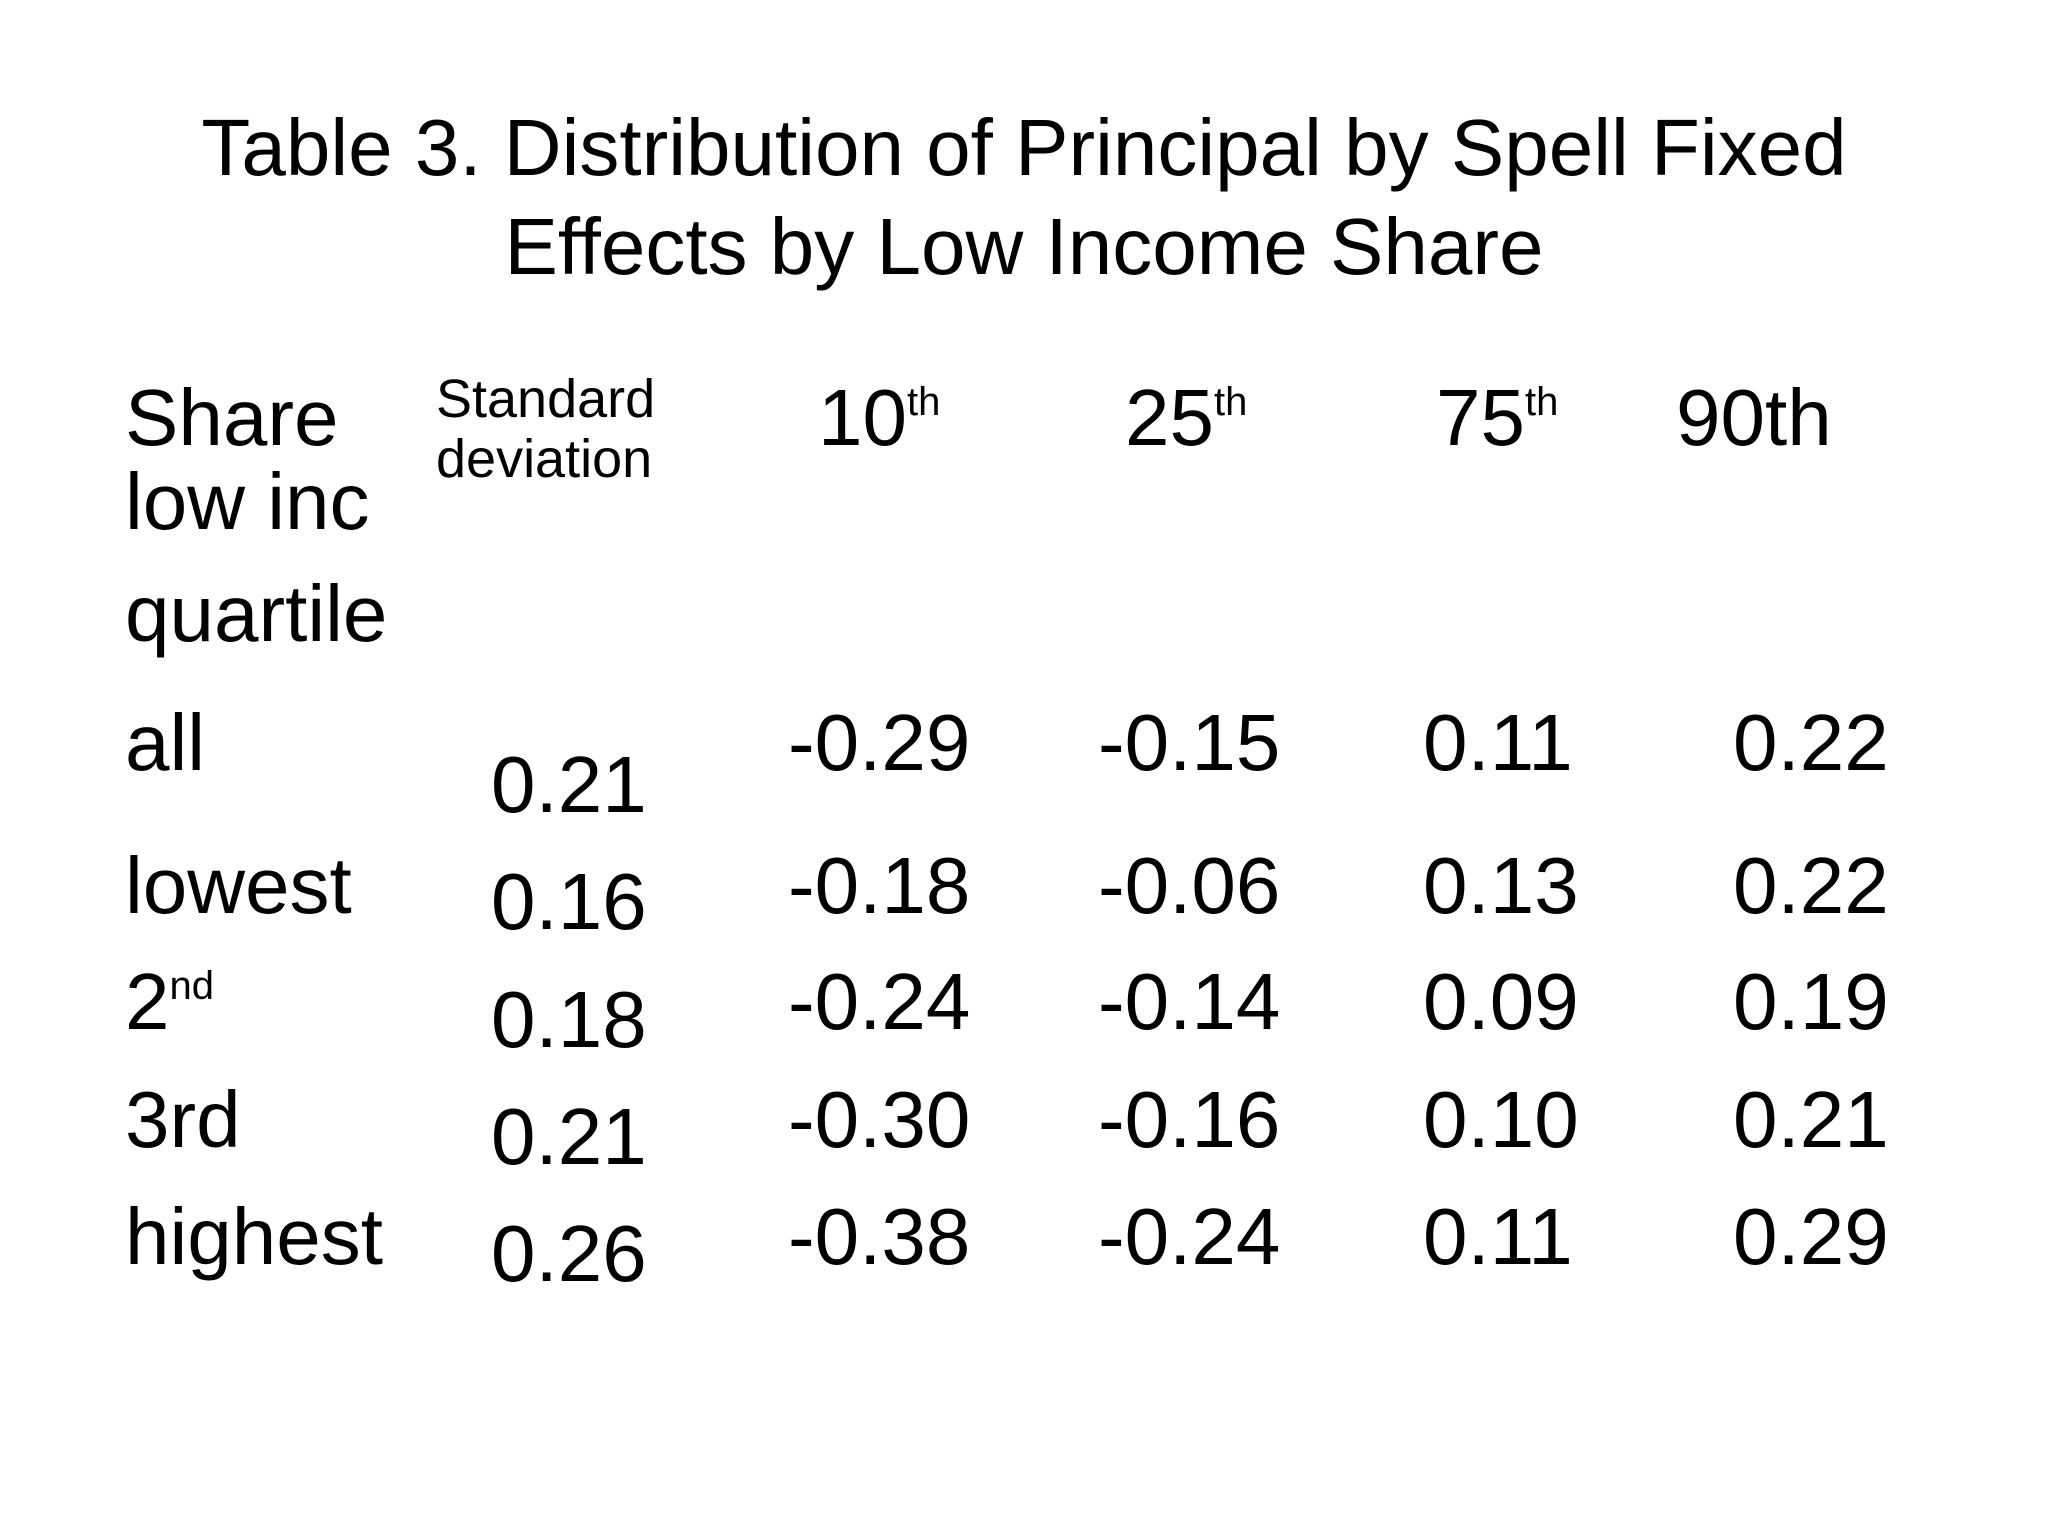  I want to click on header-p10-base: 10, so click(862, 417).